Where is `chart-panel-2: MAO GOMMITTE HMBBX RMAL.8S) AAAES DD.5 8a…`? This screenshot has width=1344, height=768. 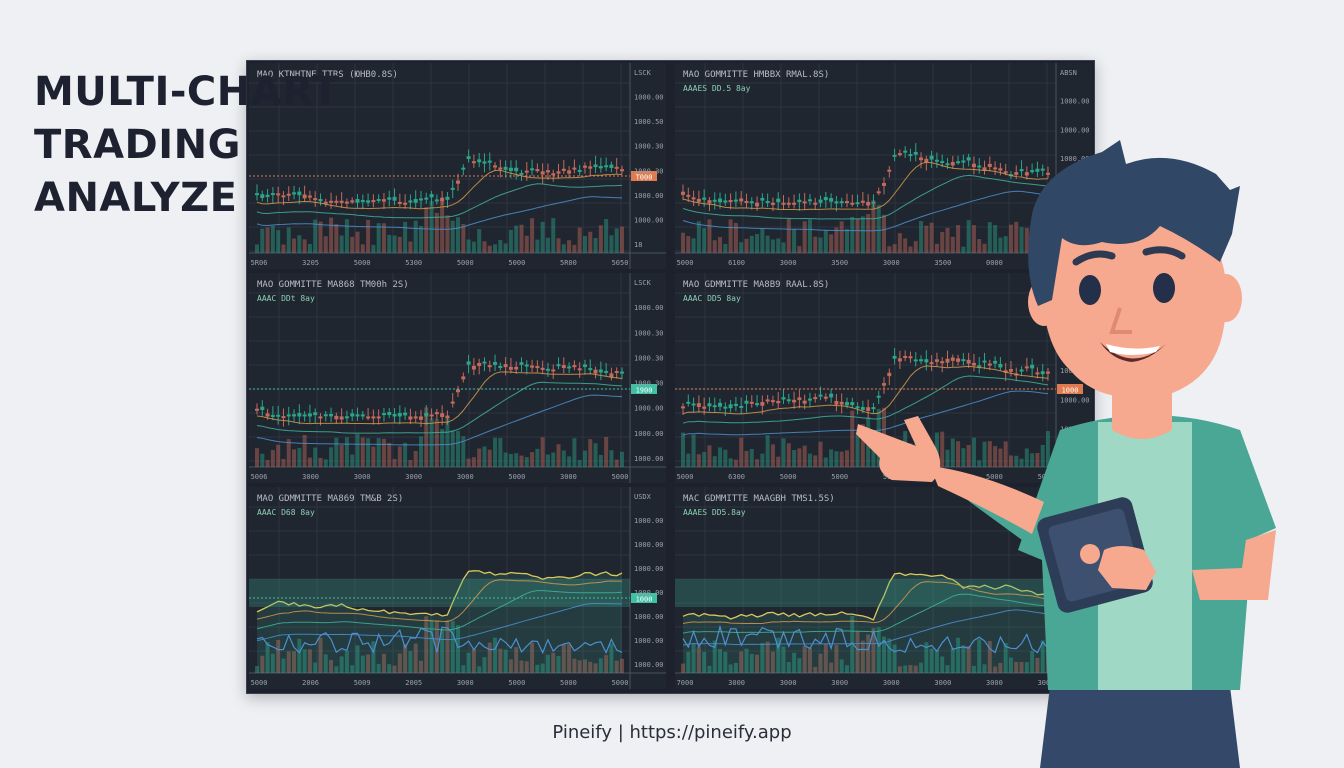 chart-panel-2: MAO GOMMITTE HMBBX RMAL.8S) AAAES DD.5 8a… is located at coordinates (883, 166).